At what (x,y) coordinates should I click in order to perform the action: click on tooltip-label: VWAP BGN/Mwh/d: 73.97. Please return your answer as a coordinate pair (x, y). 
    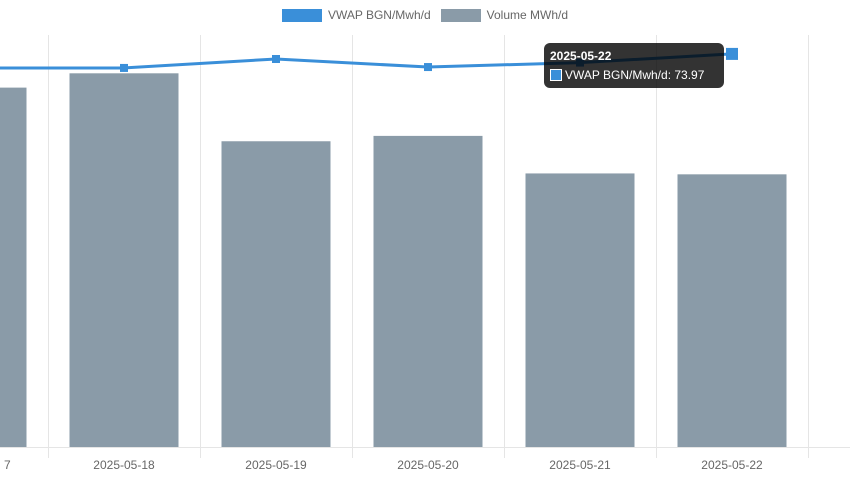
    Looking at the image, I should click on (635, 75).